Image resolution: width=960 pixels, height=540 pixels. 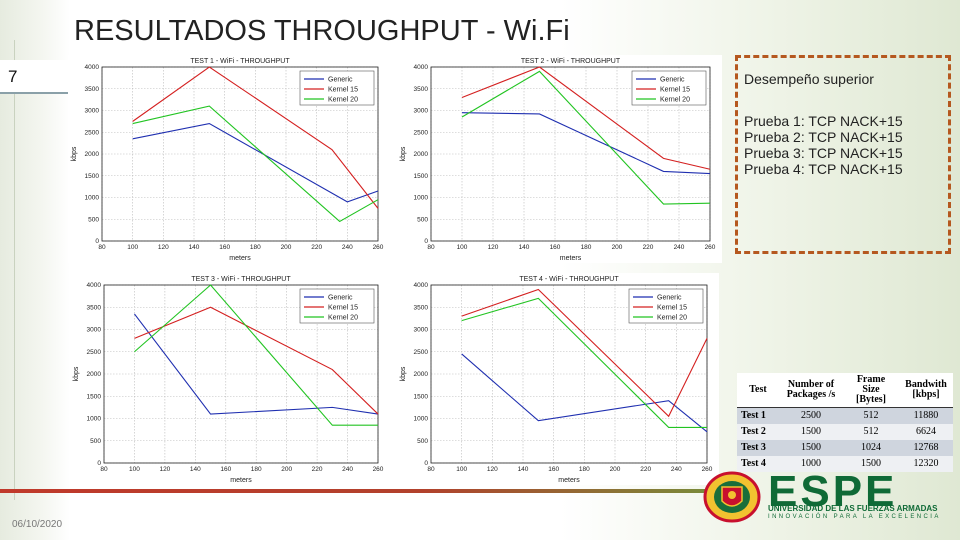 What do you see at coordinates (14, 270) in the screenshot?
I see `left-decor-line` at bounding box center [14, 270].